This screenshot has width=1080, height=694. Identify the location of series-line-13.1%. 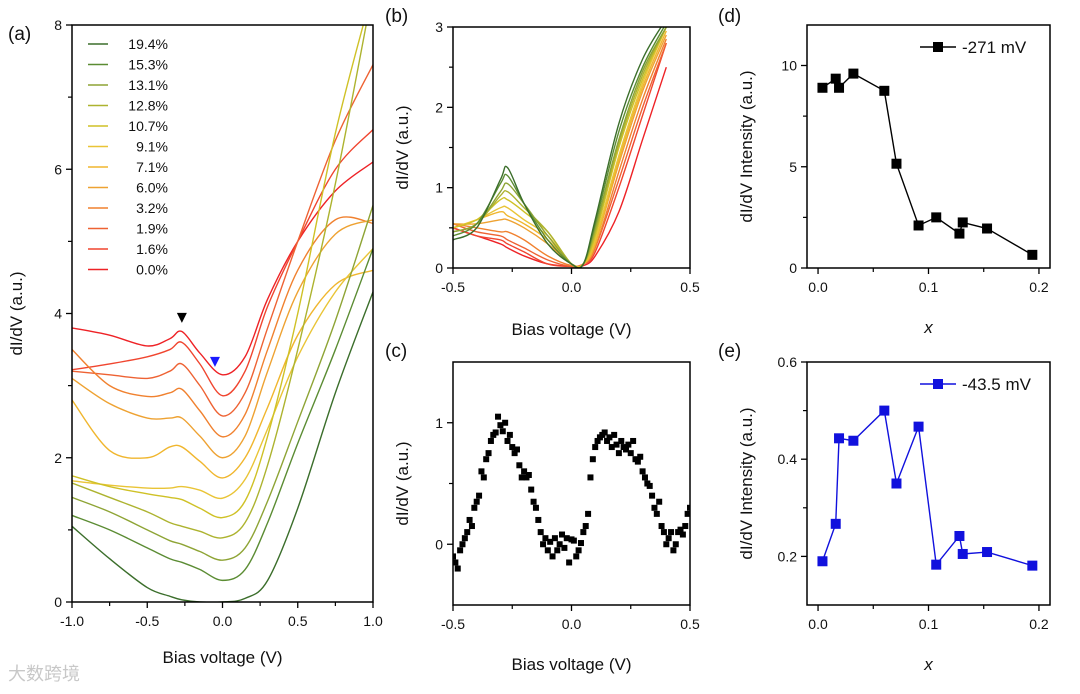
(222, 383).